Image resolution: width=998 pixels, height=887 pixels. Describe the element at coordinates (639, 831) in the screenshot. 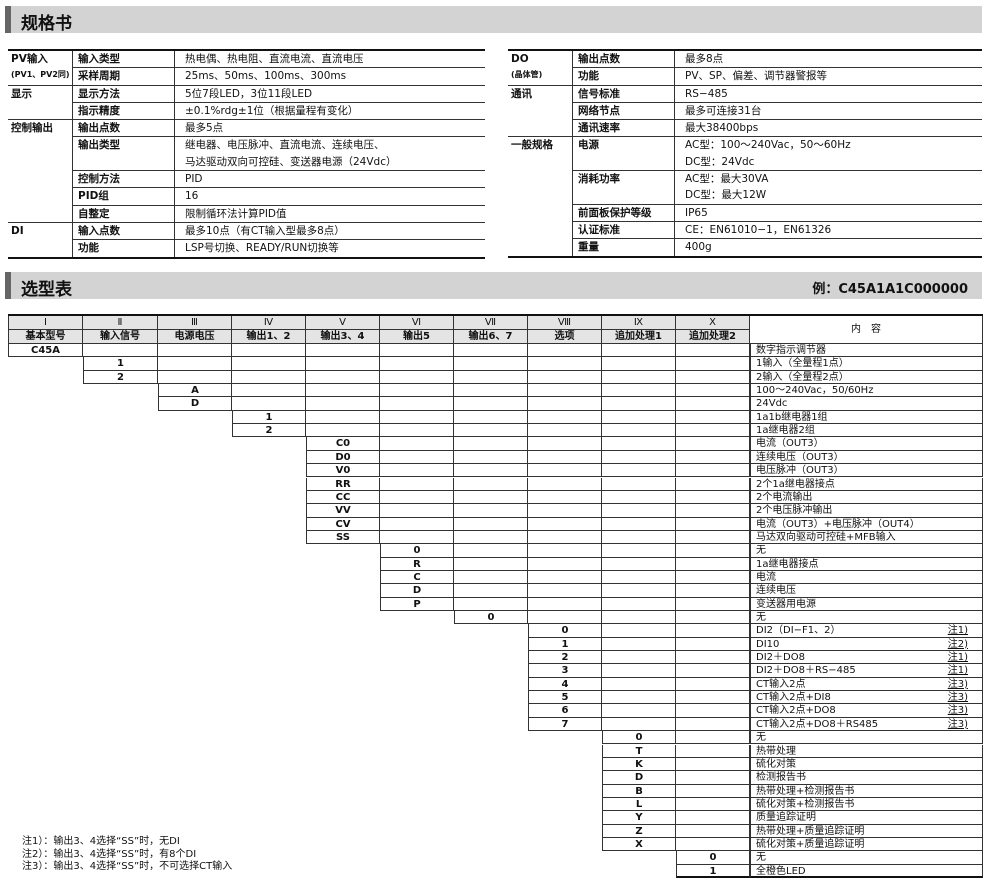

I see `option-code: Z` at that location.